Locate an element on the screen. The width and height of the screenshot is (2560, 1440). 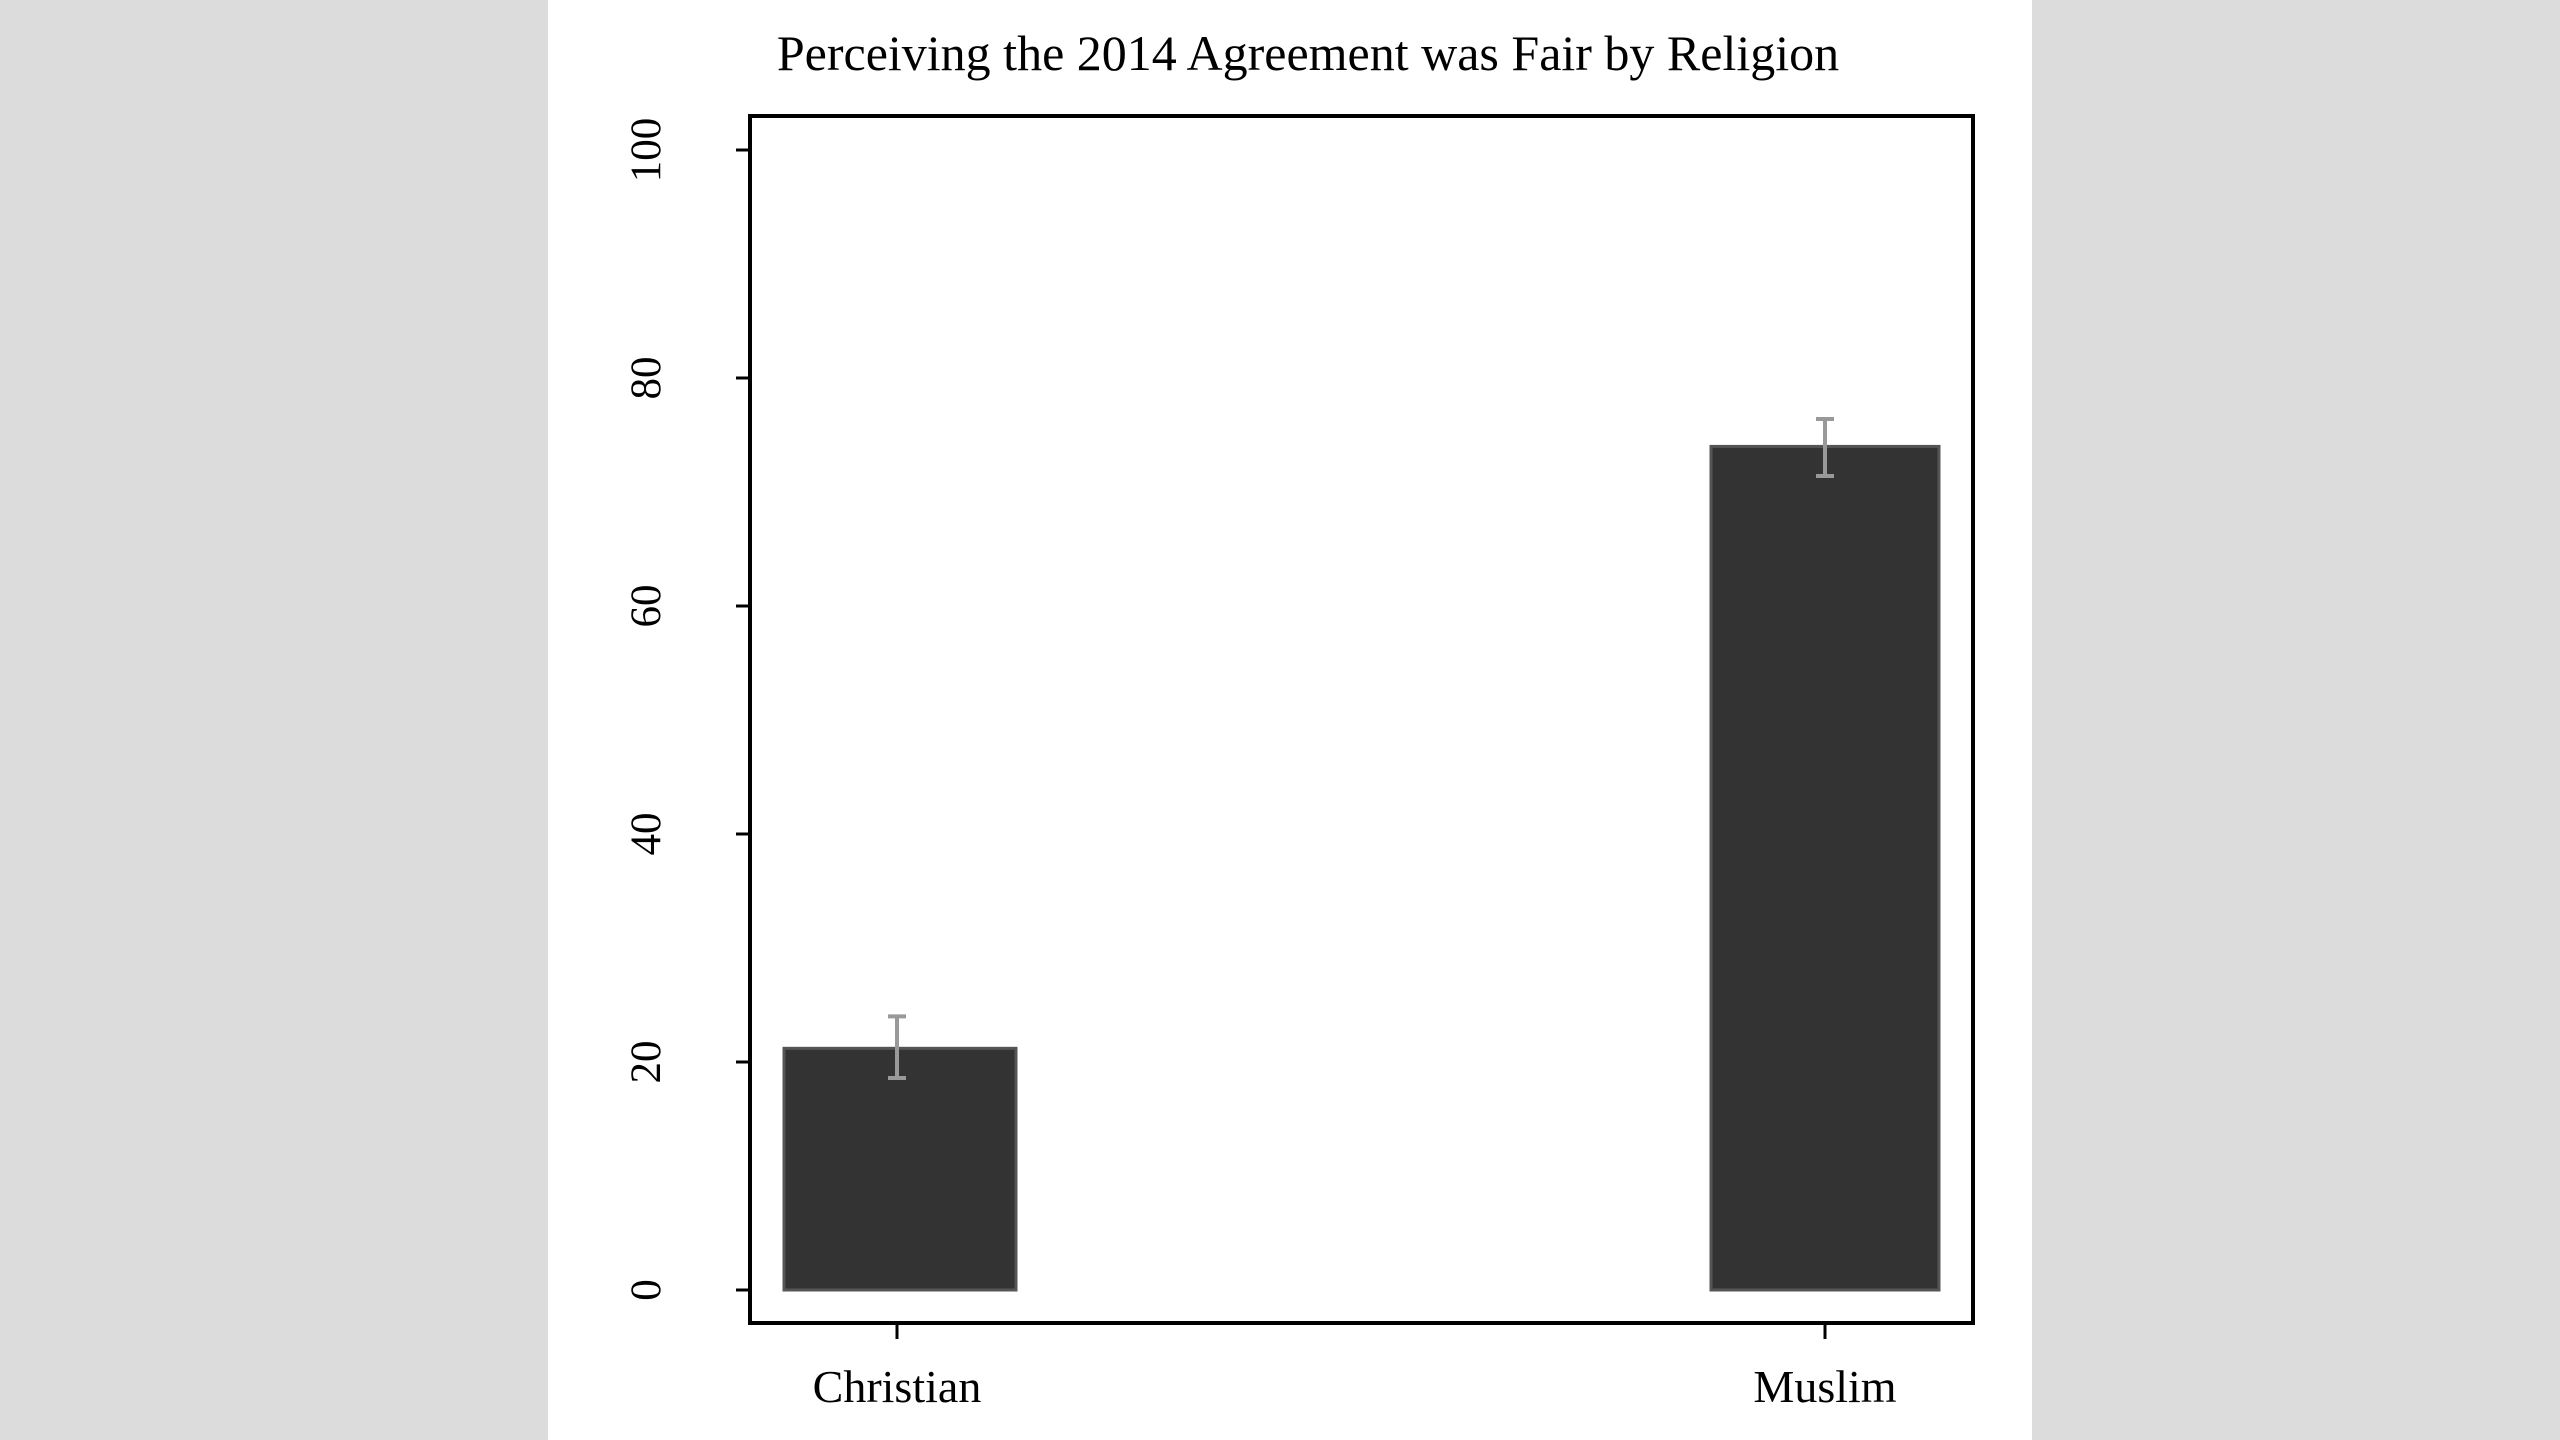
bar-christian is located at coordinates (900, 1169).